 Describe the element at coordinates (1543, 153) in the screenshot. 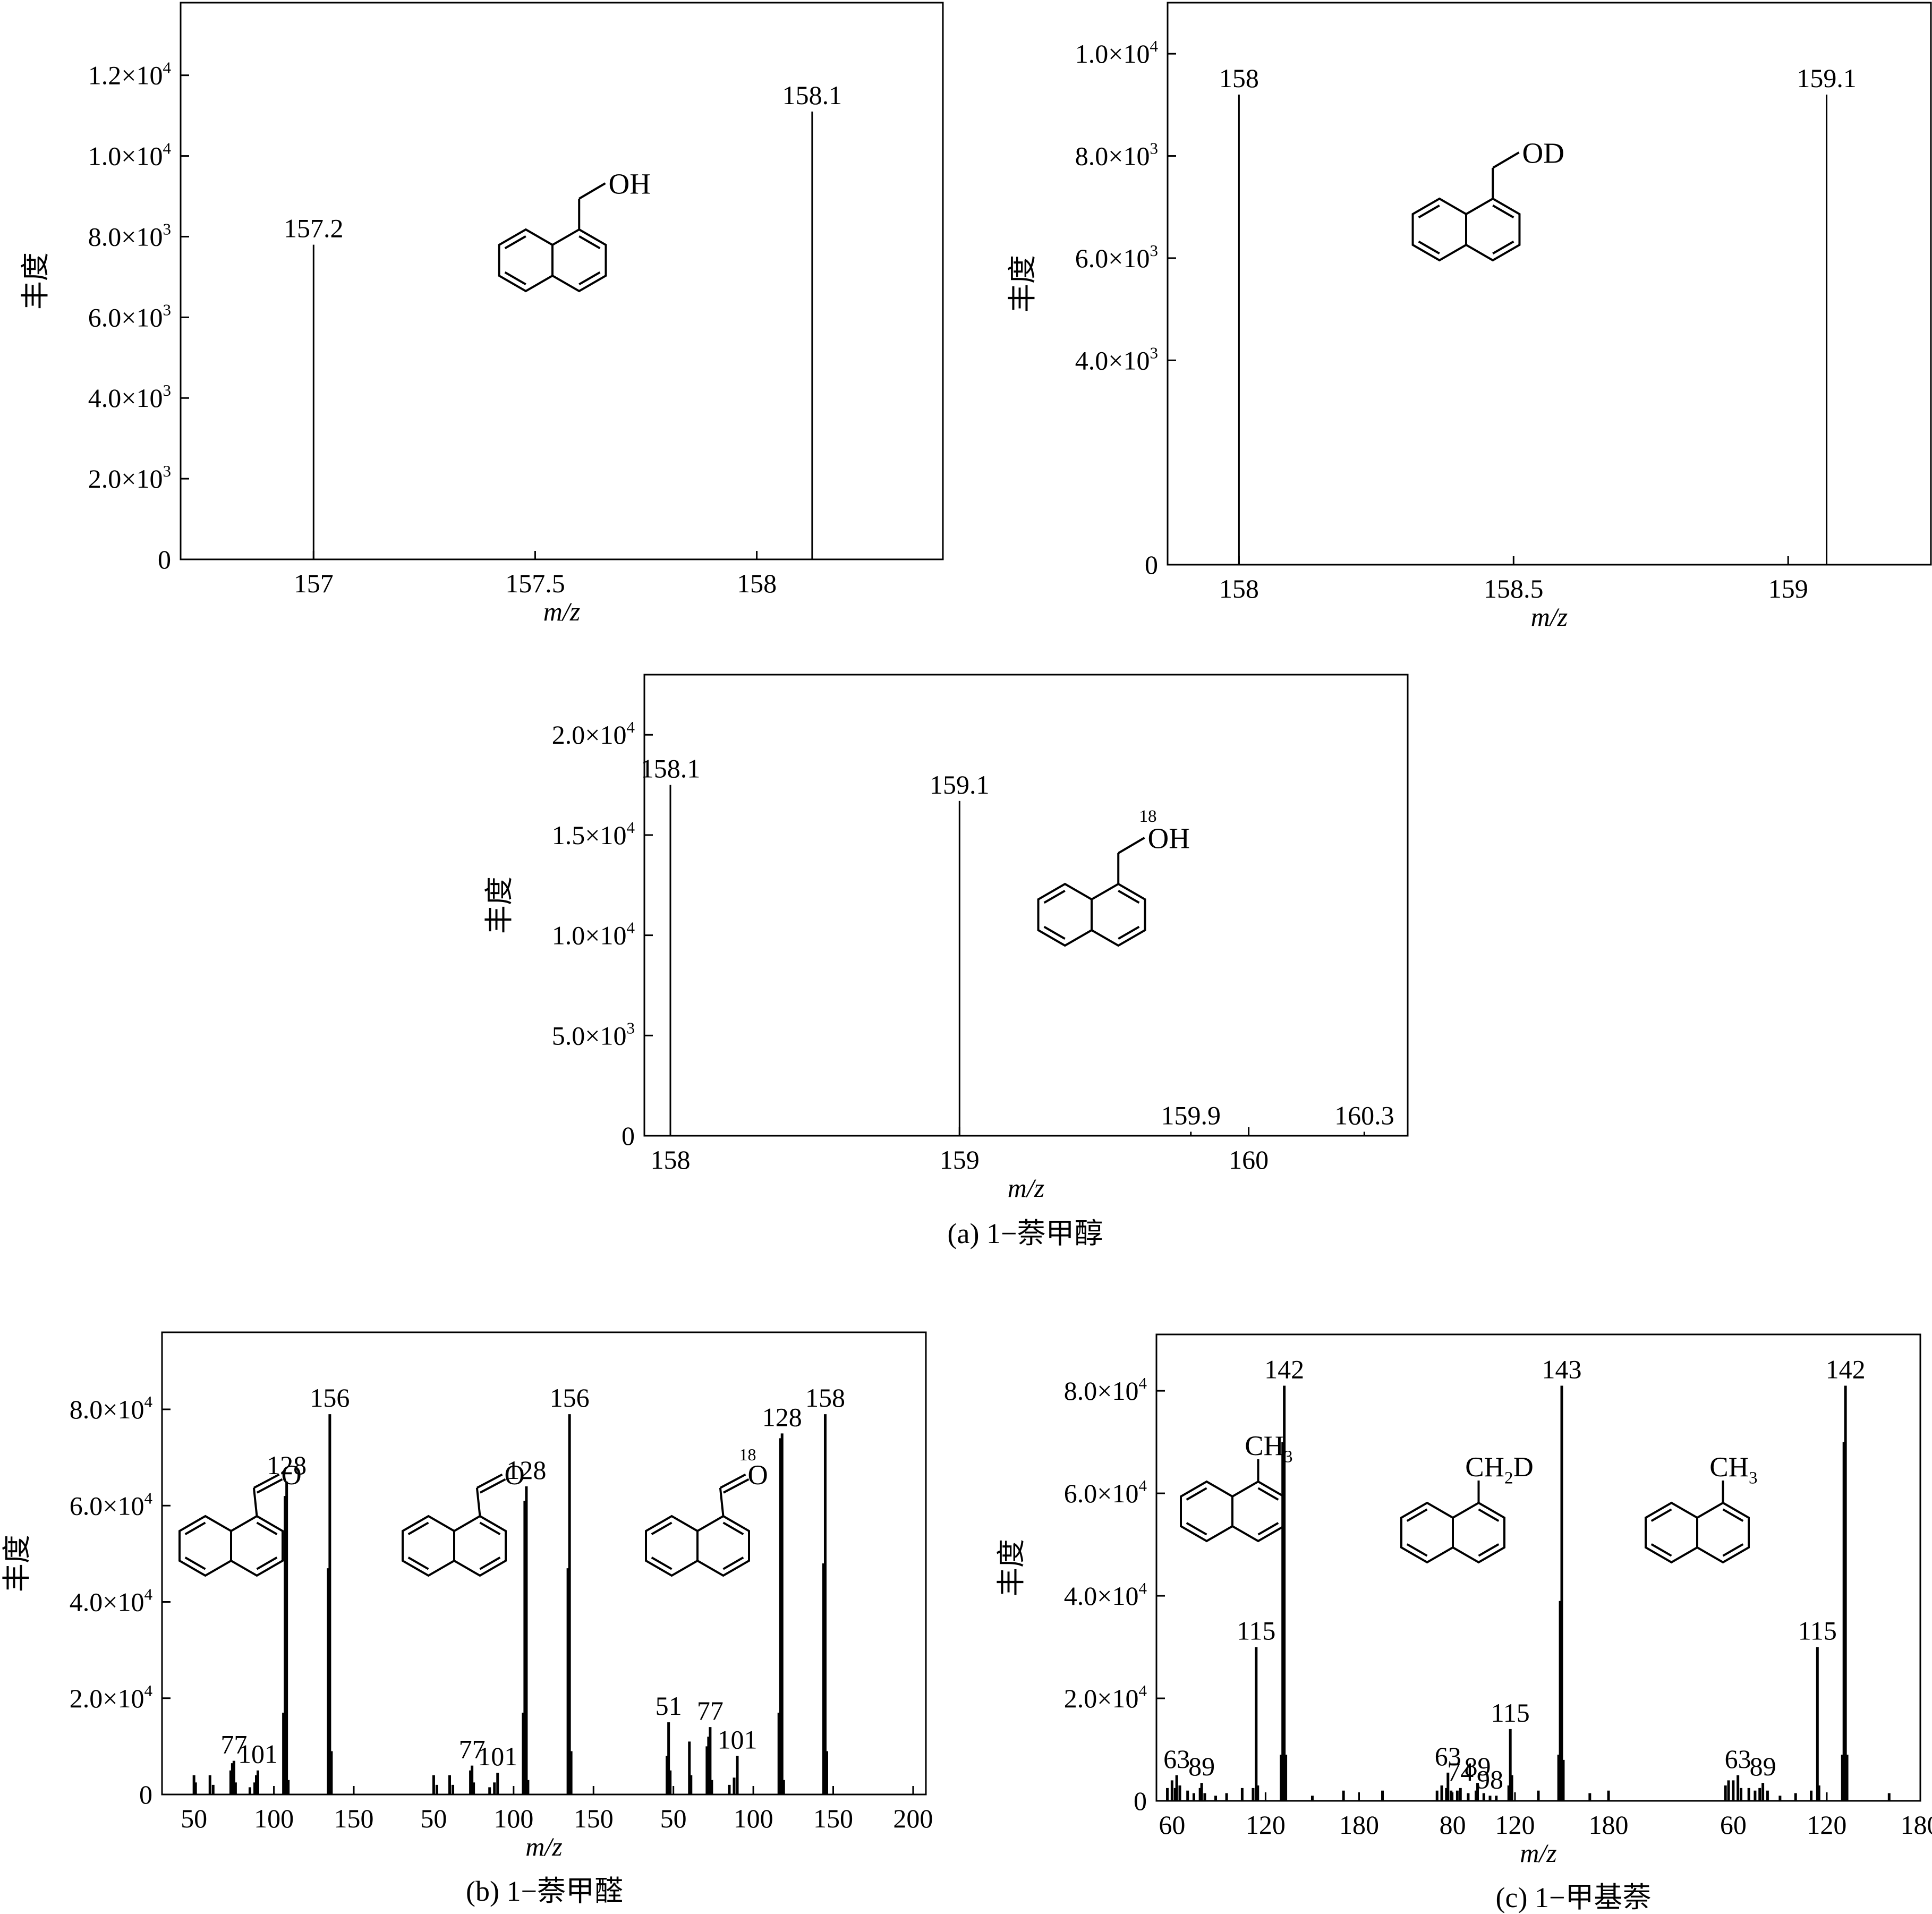

I see `group-label: OD` at that location.